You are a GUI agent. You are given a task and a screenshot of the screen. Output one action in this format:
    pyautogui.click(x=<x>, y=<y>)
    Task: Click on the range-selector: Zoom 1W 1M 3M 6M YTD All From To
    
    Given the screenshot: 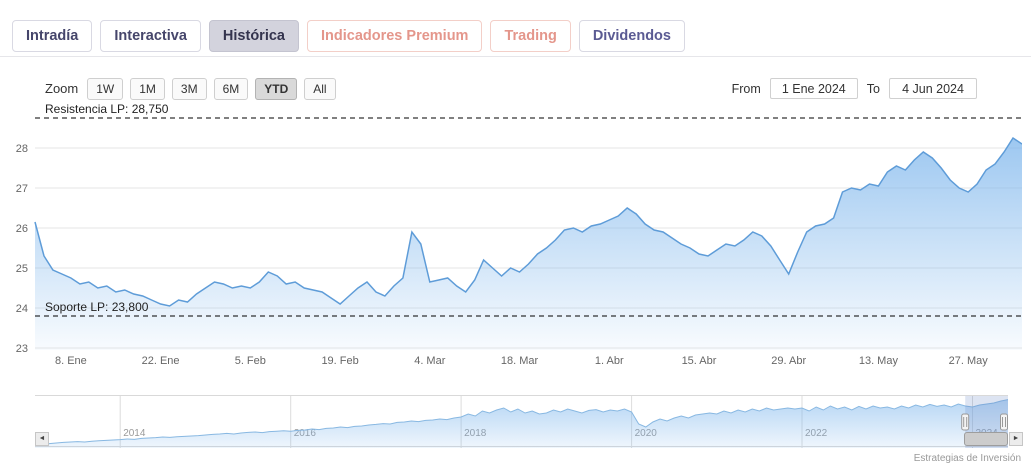 What is the action you would take?
    pyautogui.click(x=515, y=78)
    